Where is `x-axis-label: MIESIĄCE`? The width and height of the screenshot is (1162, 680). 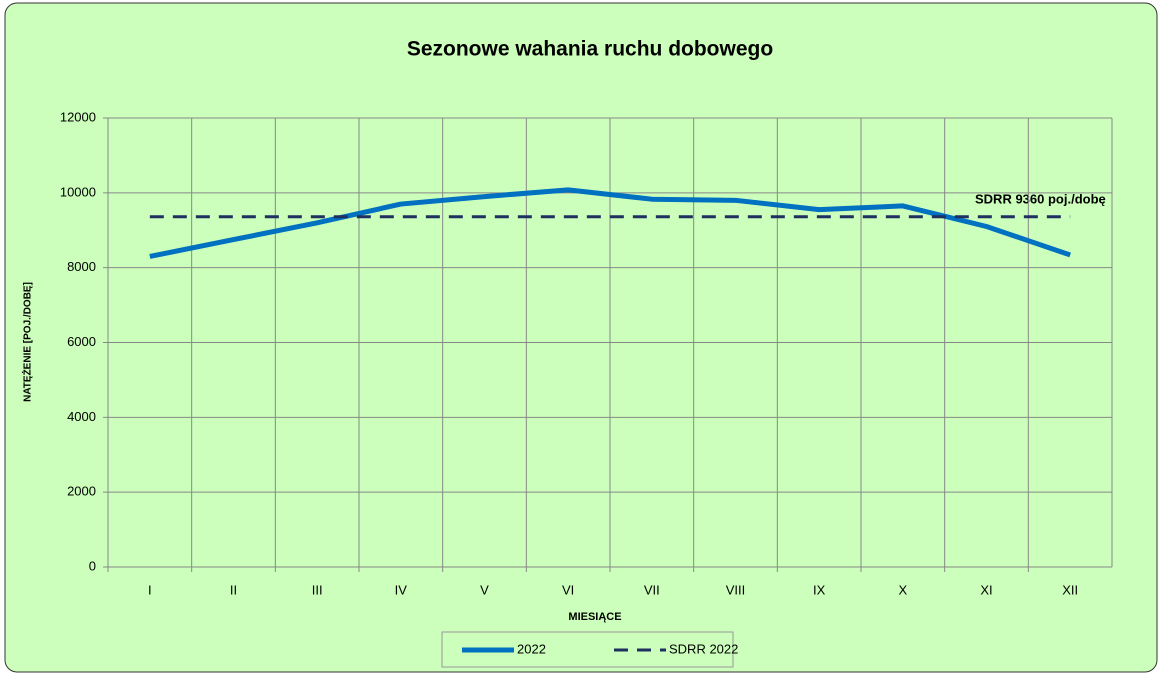 x-axis-label: MIESIĄCE is located at coordinates (594, 617).